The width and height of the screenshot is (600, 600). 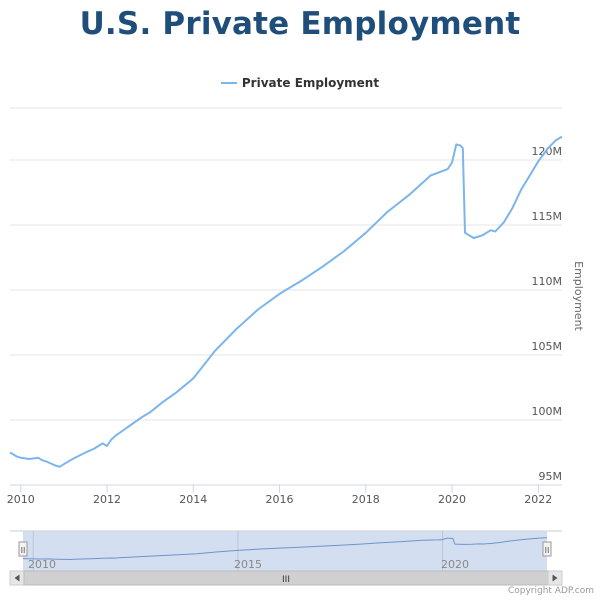 I want to click on y-tick-label: 115M, so click(x=547, y=216).